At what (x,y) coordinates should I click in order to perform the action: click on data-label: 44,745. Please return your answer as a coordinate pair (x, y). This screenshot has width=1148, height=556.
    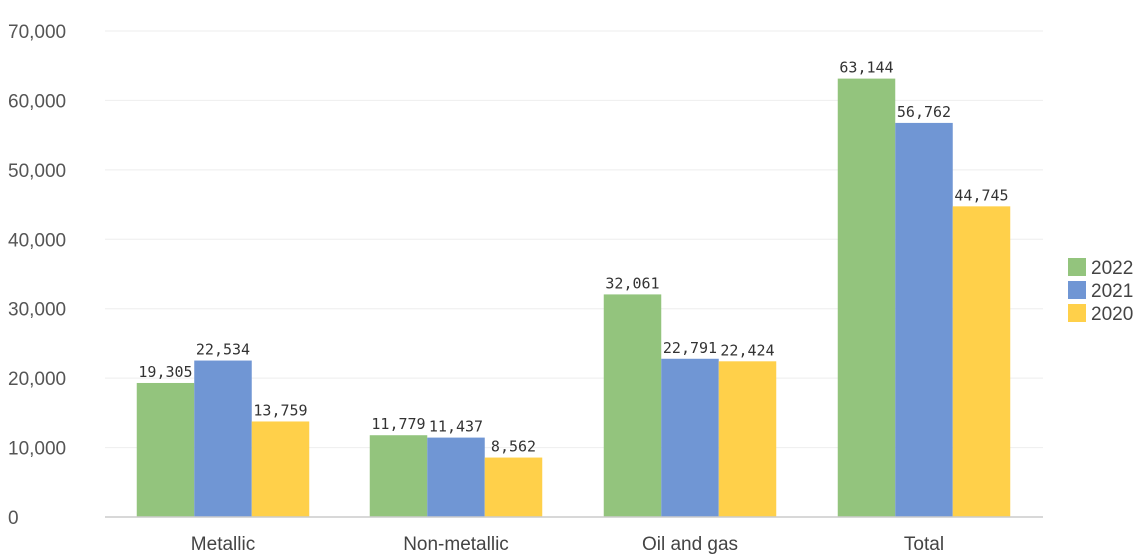
    Looking at the image, I should click on (981, 195).